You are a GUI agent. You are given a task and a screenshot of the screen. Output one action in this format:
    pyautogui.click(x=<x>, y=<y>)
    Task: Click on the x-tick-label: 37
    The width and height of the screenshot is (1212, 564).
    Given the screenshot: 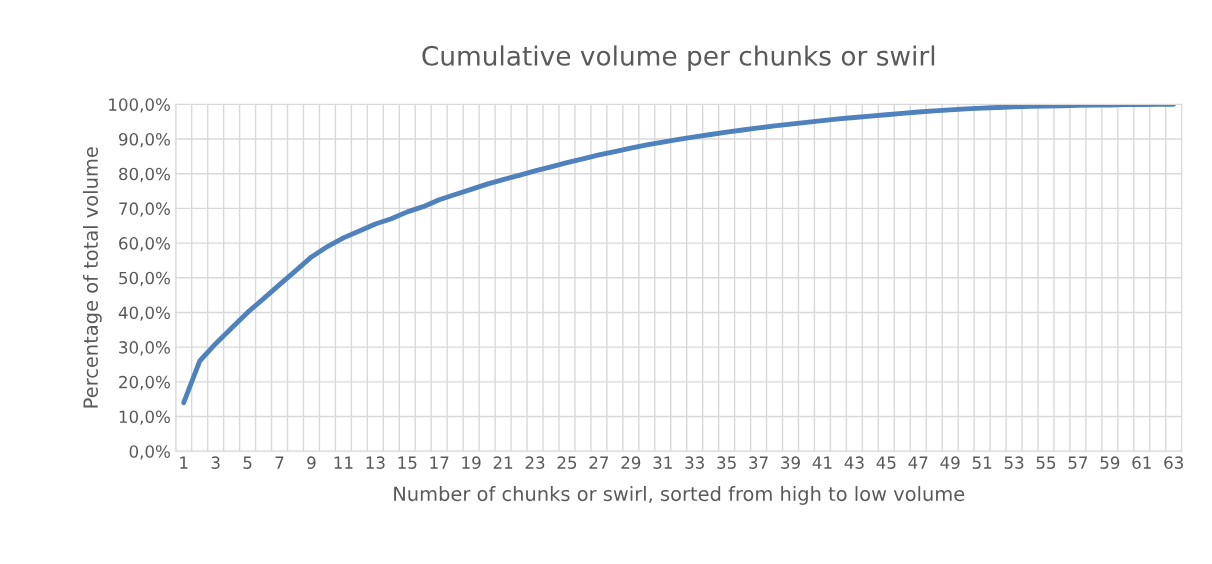 What is the action you would take?
    pyautogui.click(x=758, y=462)
    